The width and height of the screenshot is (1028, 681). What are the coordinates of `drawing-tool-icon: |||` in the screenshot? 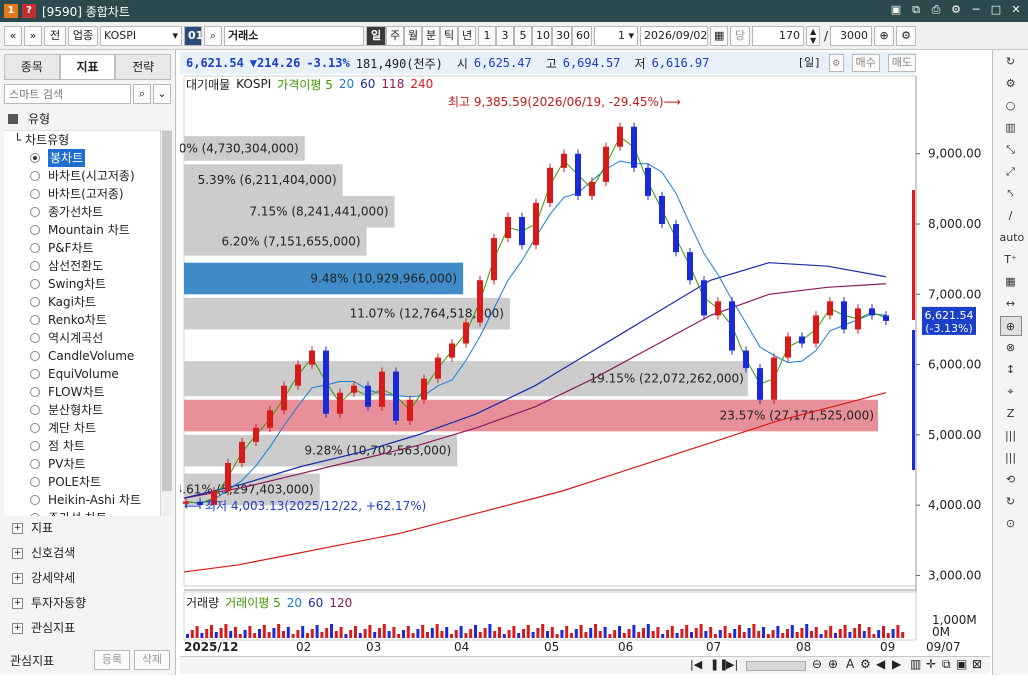 It's located at (1010, 457).